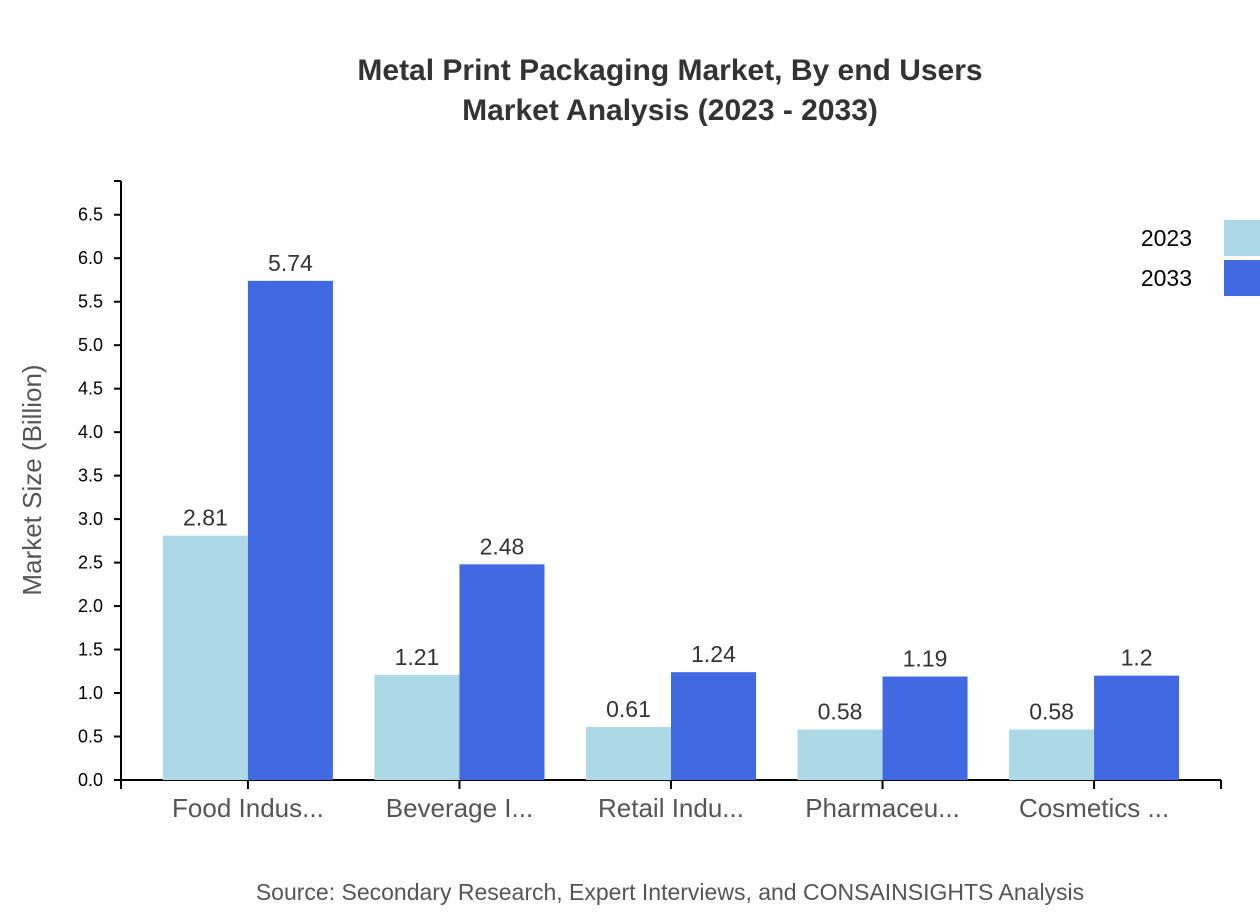 The width and height of the screenshot is (1260, 920). What do you see at coordinates (90, 606) in the screenshot?
I see `y-tick-label: 2.0` at bounding box center [90, 606].